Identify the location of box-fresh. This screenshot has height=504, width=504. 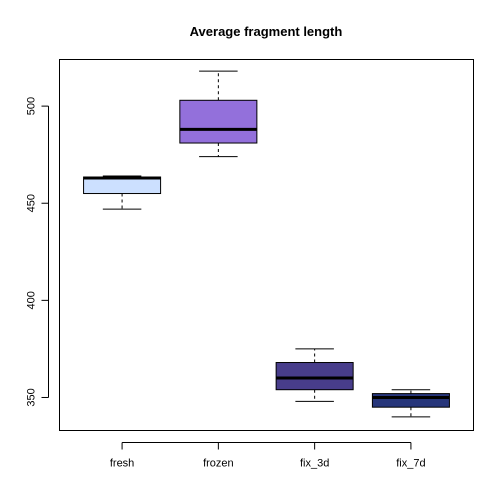
(122, 192).